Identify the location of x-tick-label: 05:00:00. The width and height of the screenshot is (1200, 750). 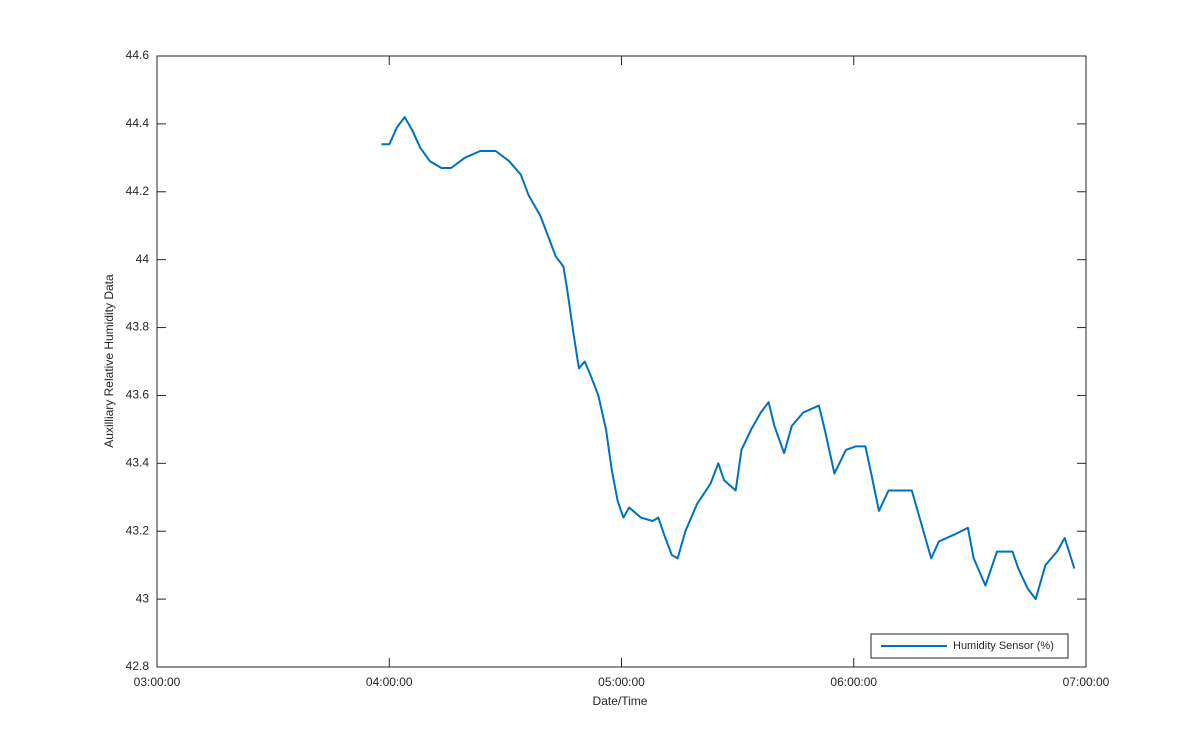
(621, 682).